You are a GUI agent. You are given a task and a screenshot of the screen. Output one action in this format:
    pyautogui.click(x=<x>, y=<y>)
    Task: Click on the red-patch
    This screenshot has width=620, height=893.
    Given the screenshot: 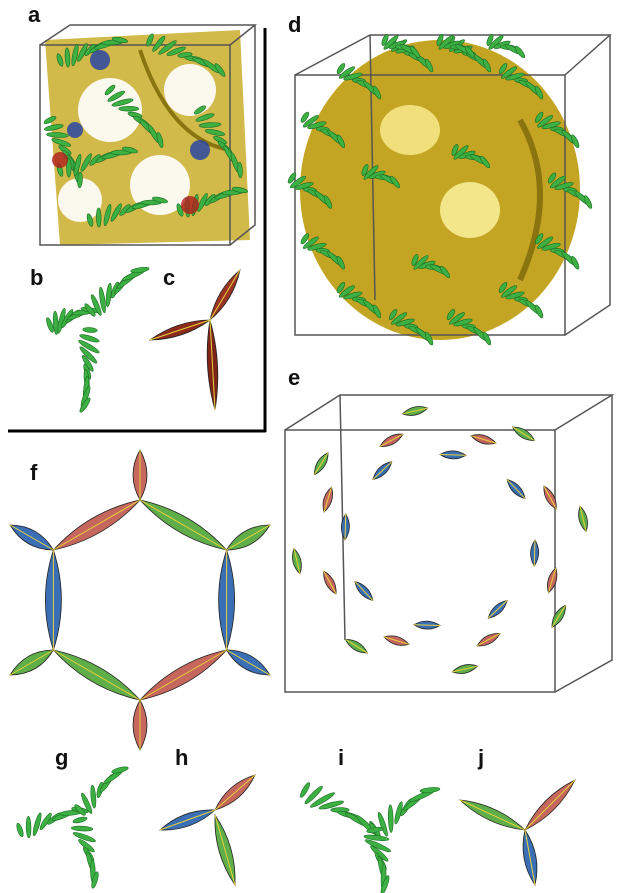 What is the action you would take?
    pyautogui.click(x=190, y=205)
    